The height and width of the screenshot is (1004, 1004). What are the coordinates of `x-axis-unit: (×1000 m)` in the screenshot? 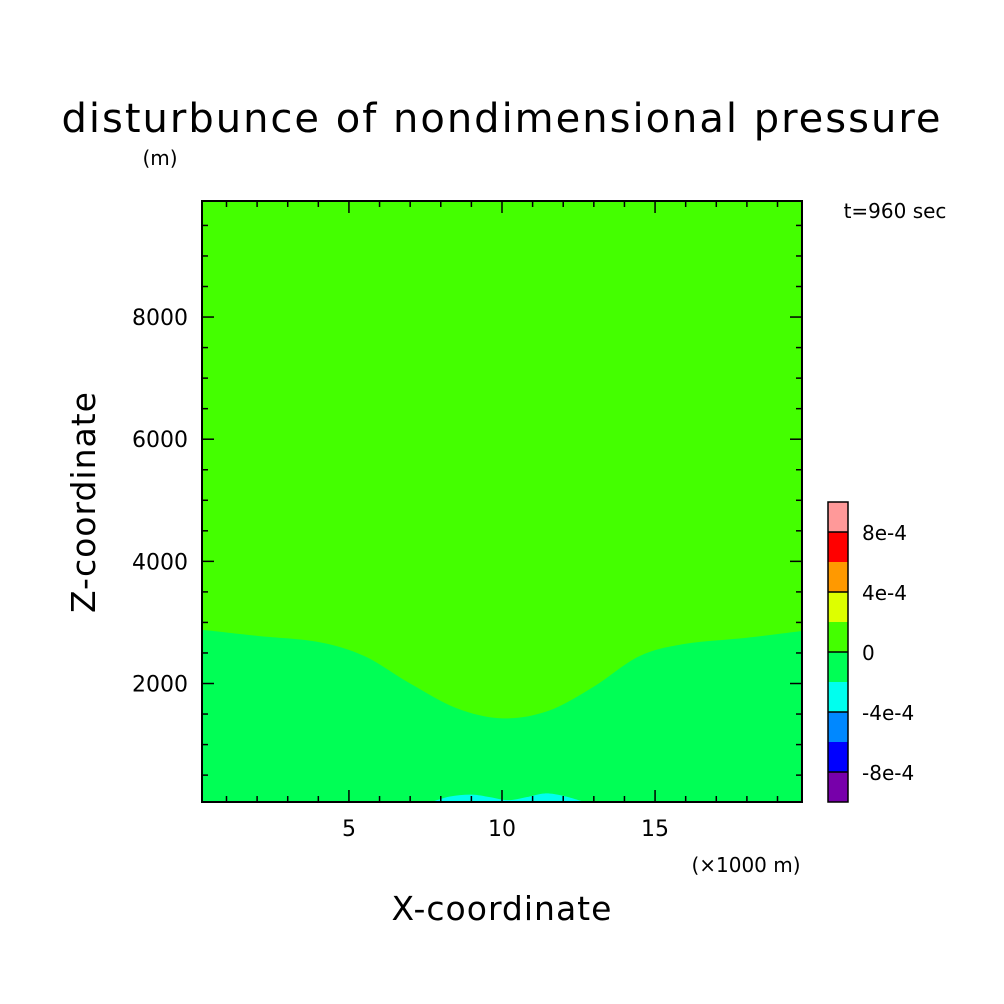 It's located at (745, 865).